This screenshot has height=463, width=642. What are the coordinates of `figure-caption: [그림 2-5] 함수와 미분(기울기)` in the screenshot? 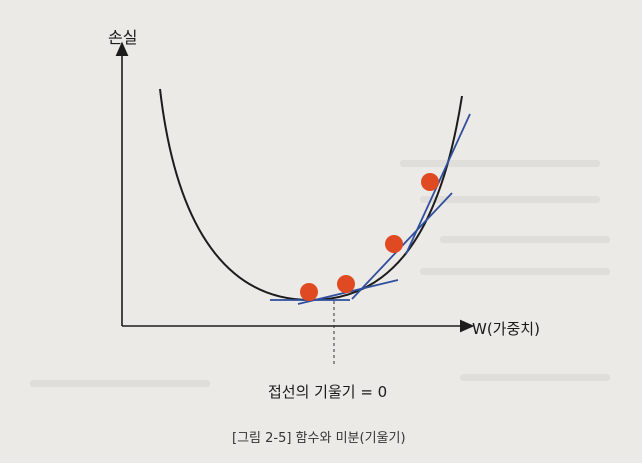 It's located at (319, 438).